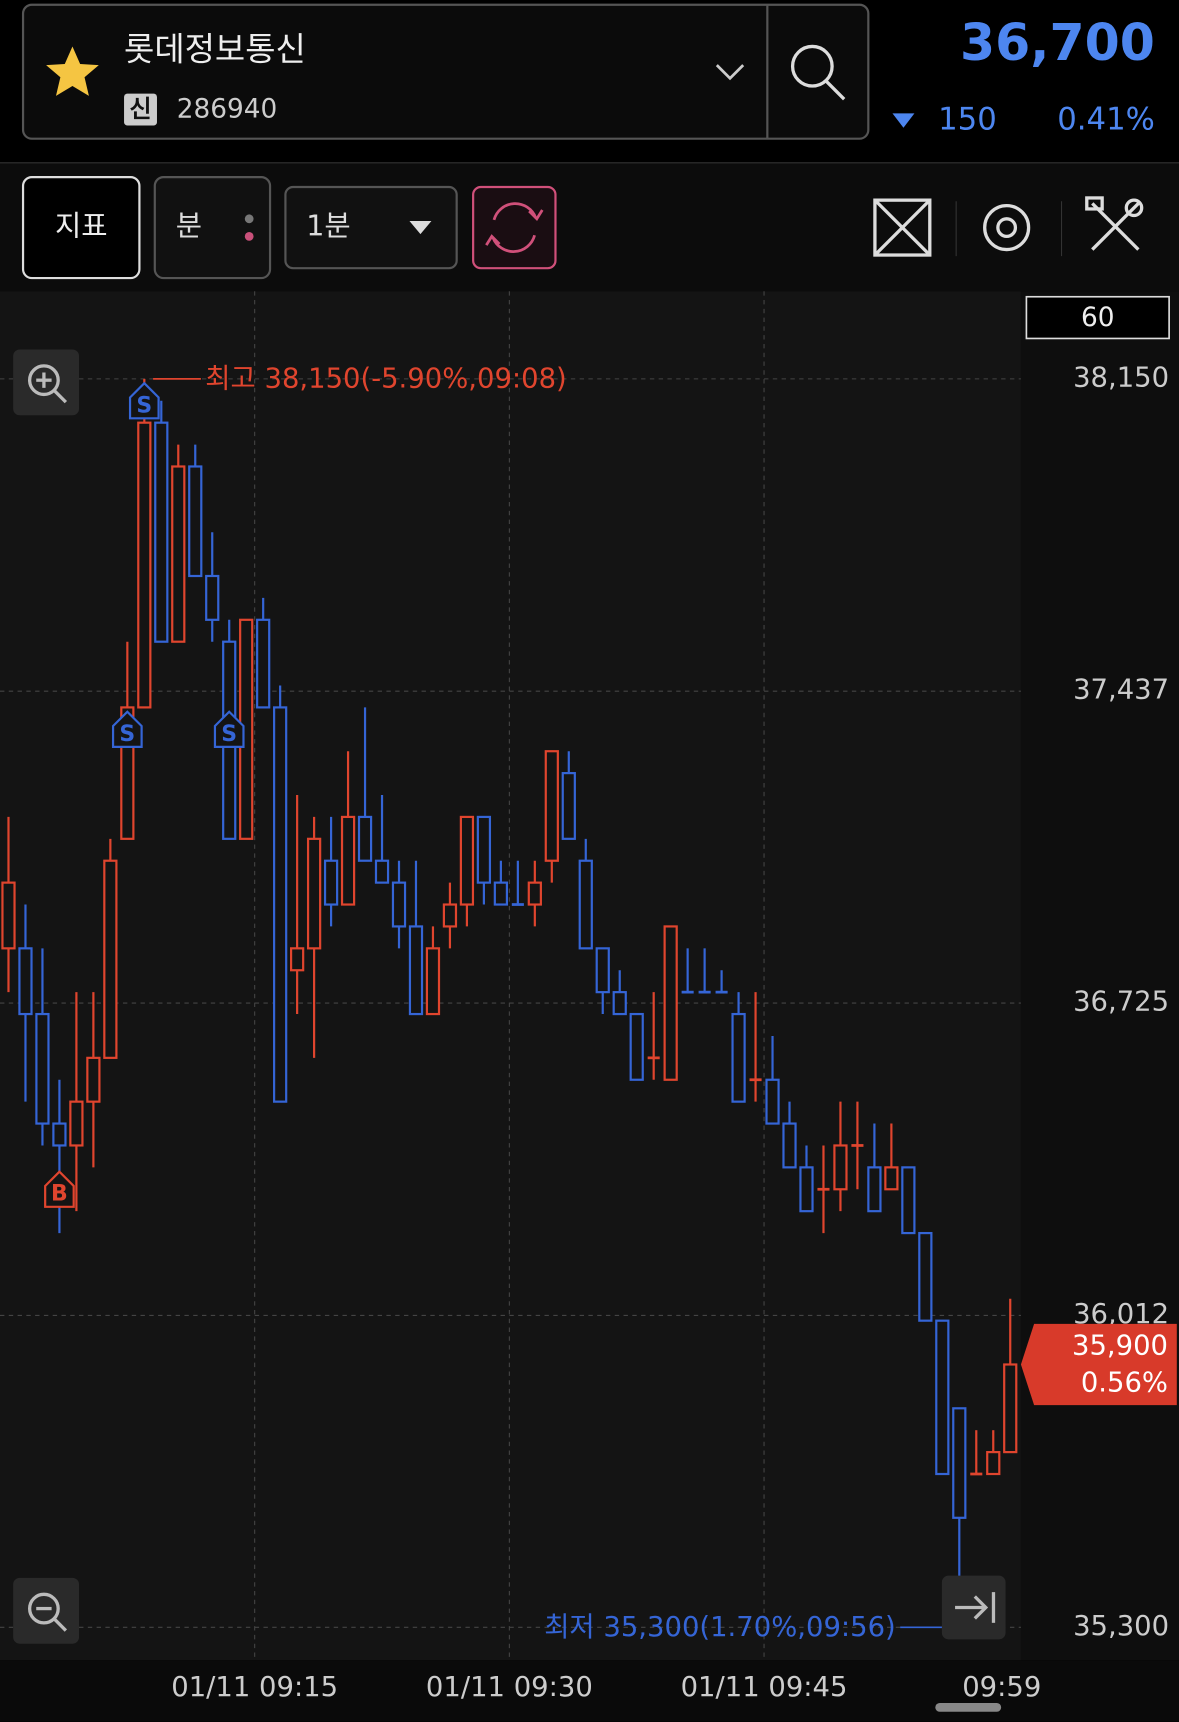 Image resolution: width=1179 pixels, height=1722 pixels. I want to click on high-annotation: 최고 38,150(-5.90%,09:08), so click(385, 378).